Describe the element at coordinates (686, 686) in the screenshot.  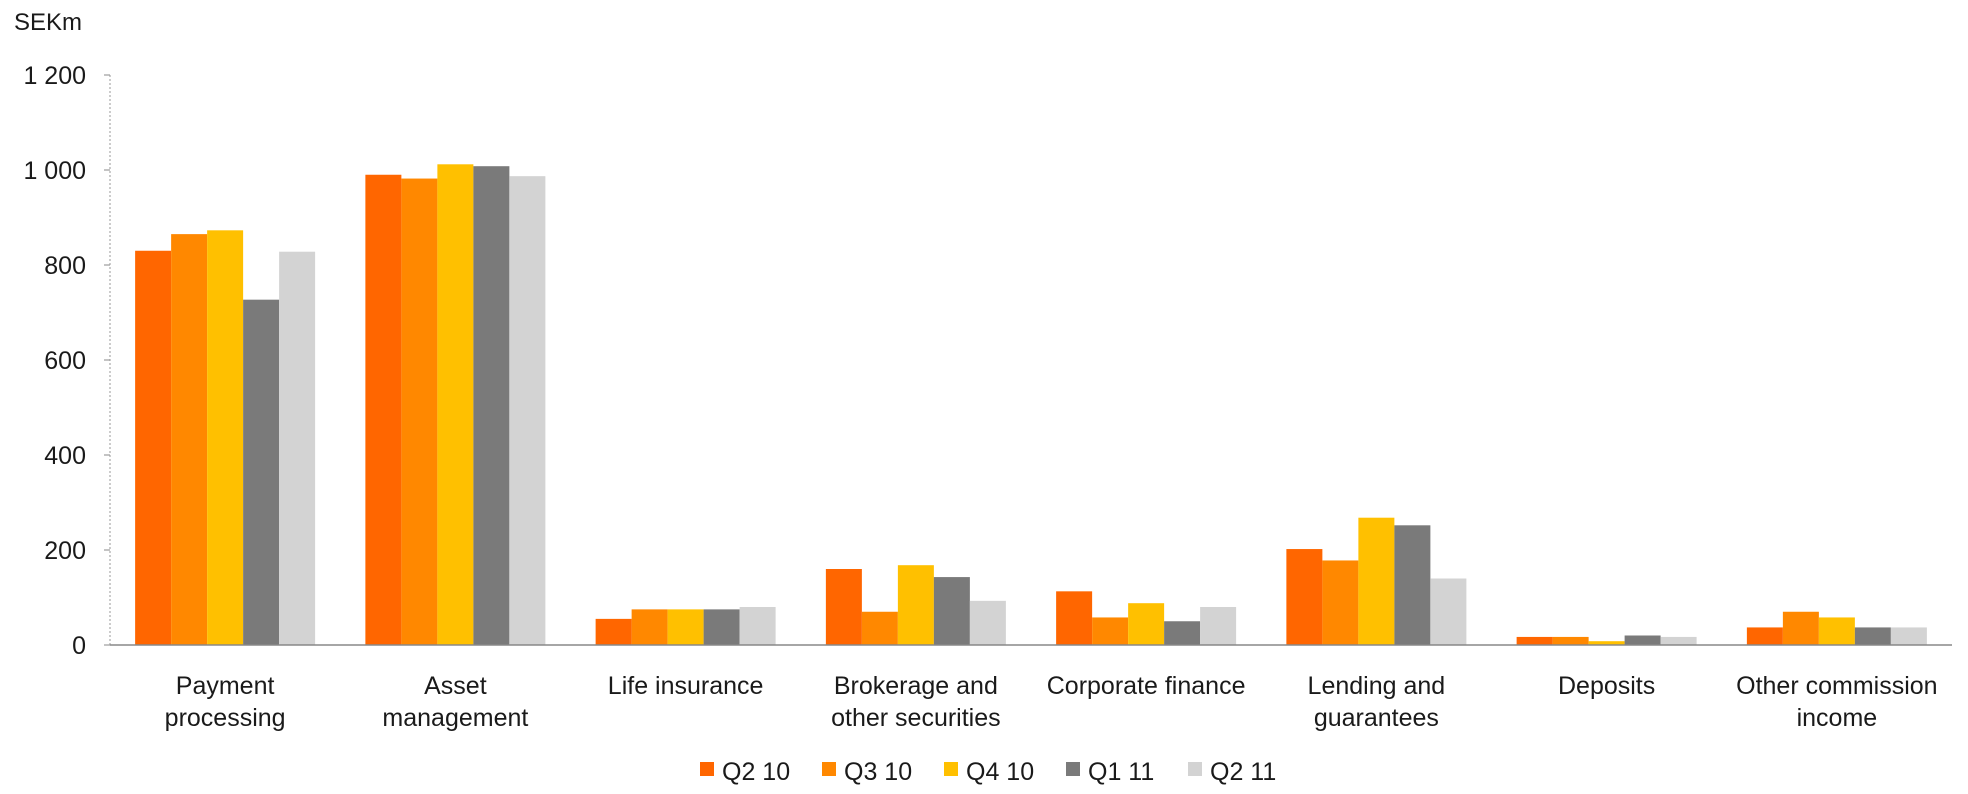
I see `category-label: Life insurance` at that location.